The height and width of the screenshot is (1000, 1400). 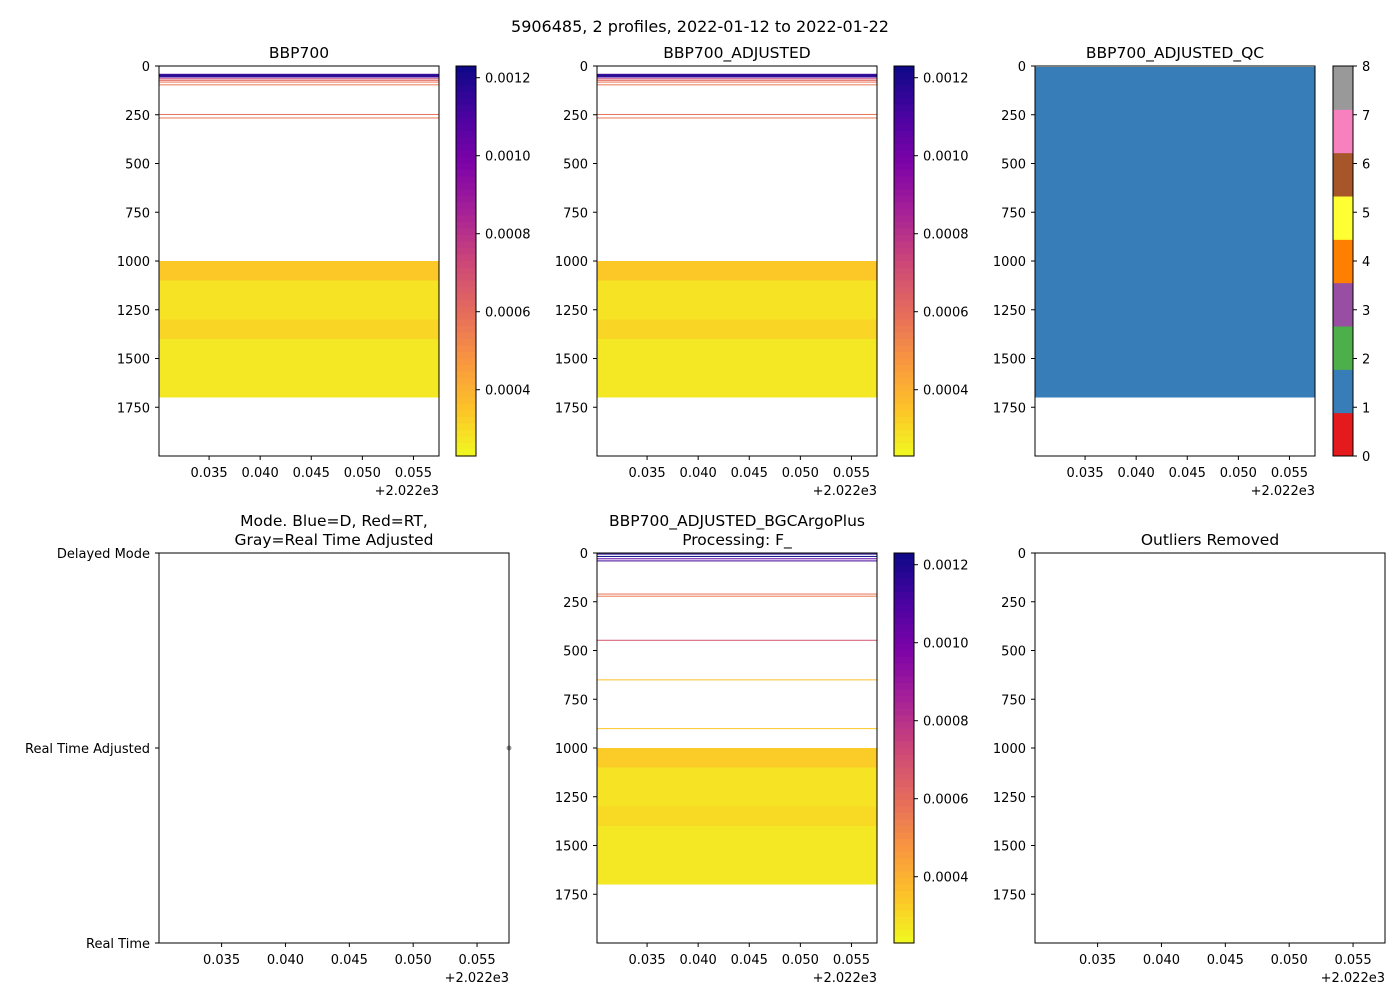 What do you see at coordinates (311, 473) in the screenshot?
I see `x-tick-label: 0.045` at bounding box center [311, 473].